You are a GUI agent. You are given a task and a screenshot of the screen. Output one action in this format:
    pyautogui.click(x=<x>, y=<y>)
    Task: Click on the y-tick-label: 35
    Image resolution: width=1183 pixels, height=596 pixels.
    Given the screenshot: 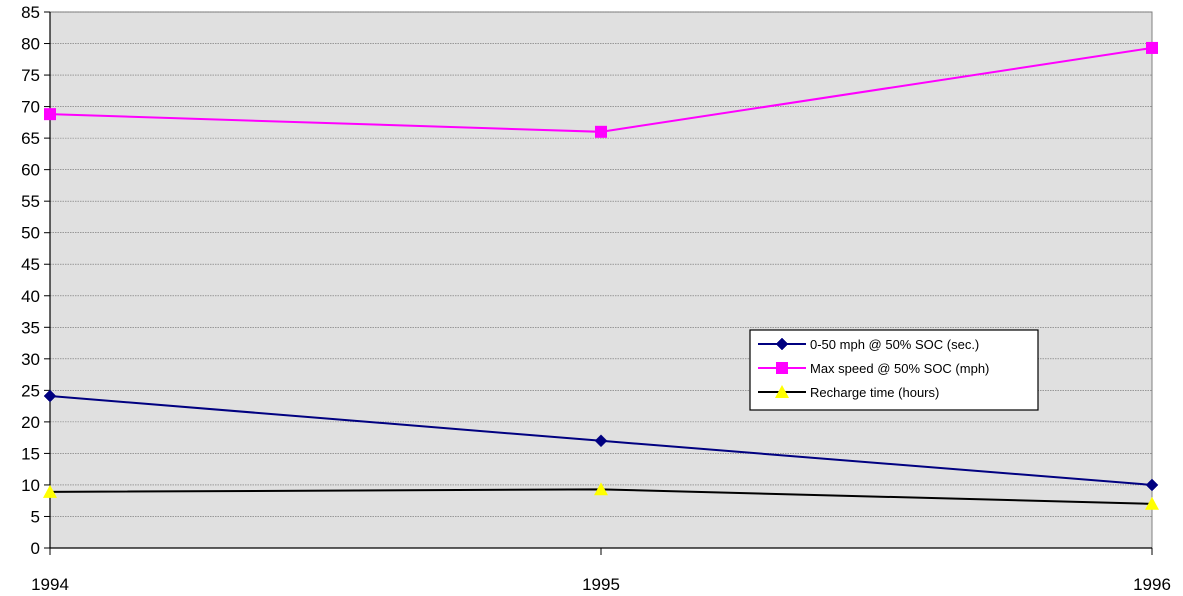 What is the action you would take?
    pyautogui.click(x=30, y=327)
    